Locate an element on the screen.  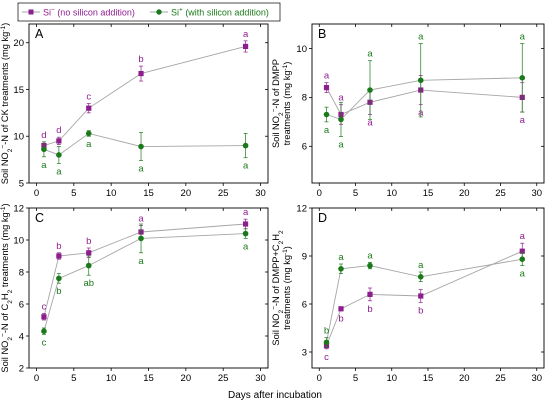
x-tick-label: 20 is located at coordinates (186, 193).